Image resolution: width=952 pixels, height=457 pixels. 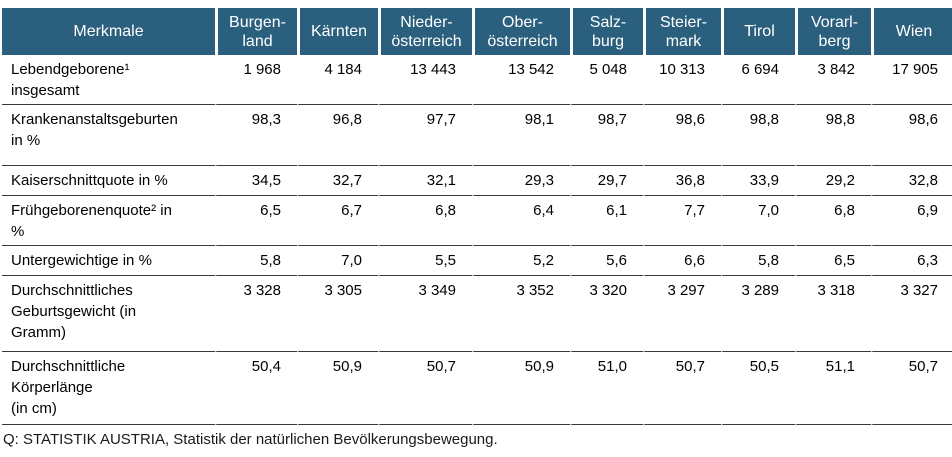 What do you see at coordinates (256, 80) in the screenshot?
I see `data-cell-burgenland: 1 968` at bounding box center [256, 80].